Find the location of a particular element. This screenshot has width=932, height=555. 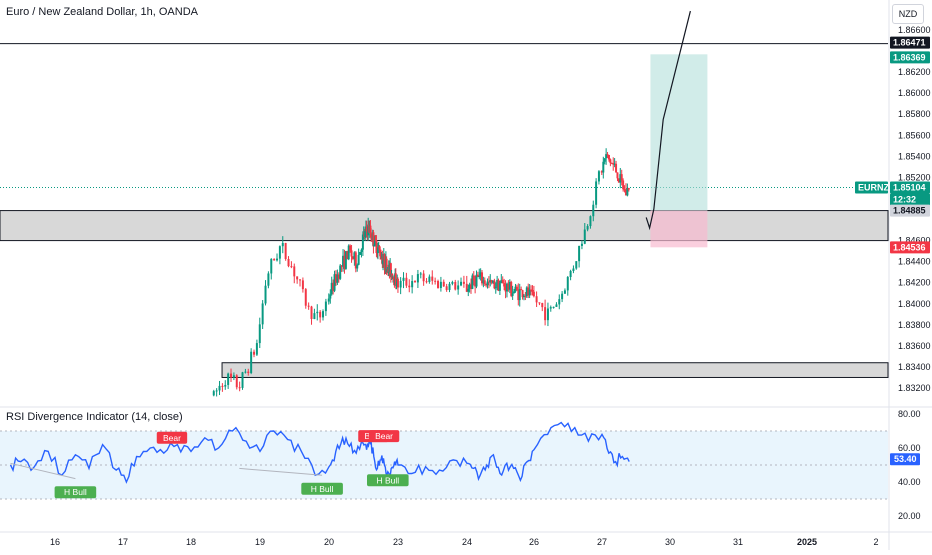

price-tick-8: 1.84400 is located at coordinates (914, 262).